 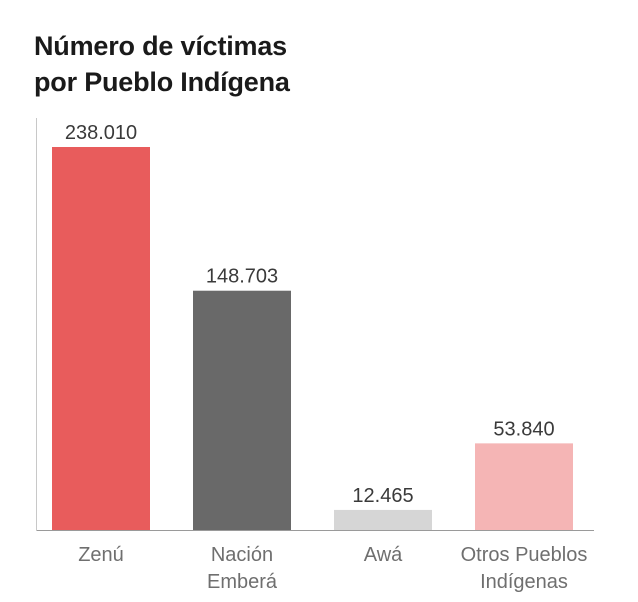 I want to click on category-label-2-line-2: Emberá, so click(x=242, y=582).